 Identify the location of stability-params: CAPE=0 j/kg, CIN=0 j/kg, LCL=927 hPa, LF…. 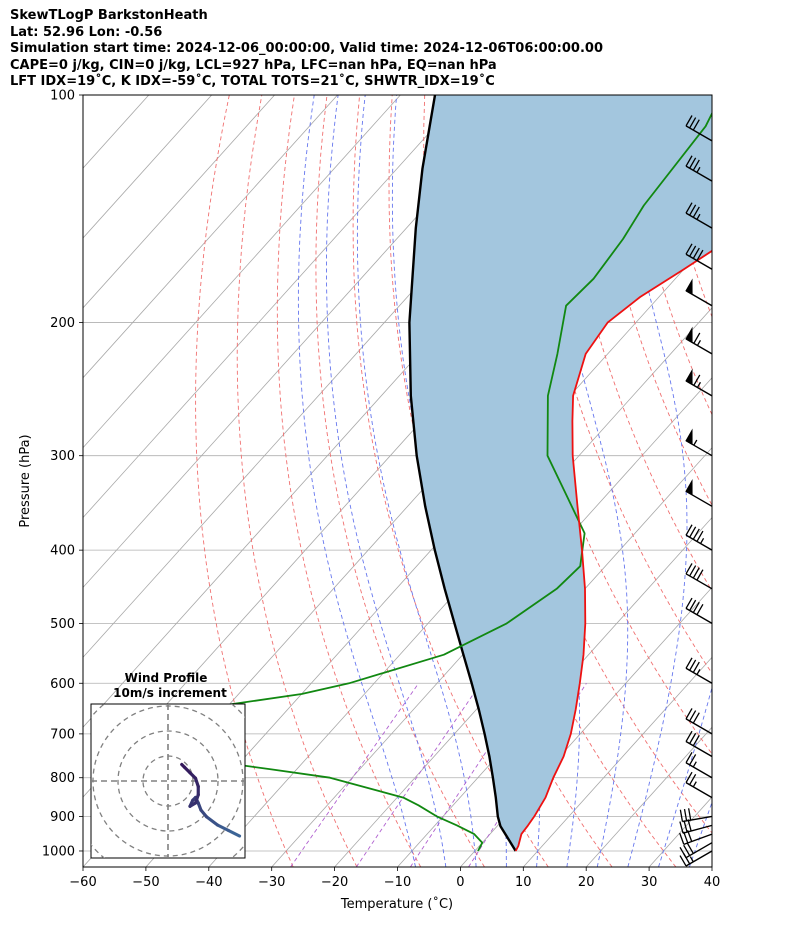
(253, 65).